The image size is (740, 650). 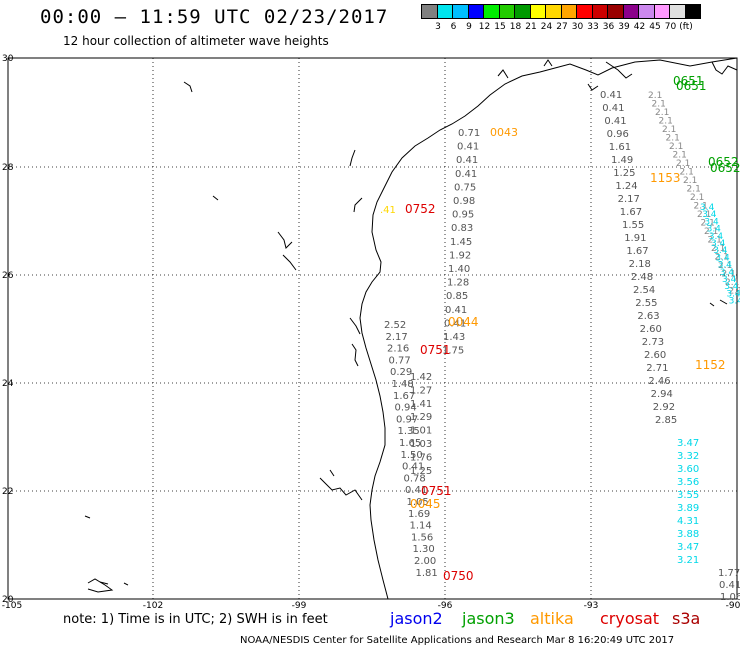 What do you see at coordinates (410, 443) in the screenshot?
I see `swh-value: 1.65` at bounding box center [410, 443].